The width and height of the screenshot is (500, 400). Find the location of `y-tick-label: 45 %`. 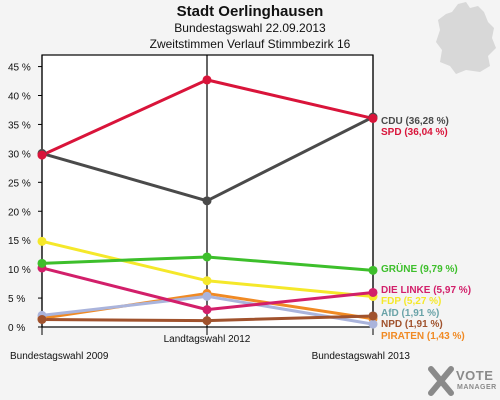

y-tick-label: 45 % is located at coordinates (19, 68).